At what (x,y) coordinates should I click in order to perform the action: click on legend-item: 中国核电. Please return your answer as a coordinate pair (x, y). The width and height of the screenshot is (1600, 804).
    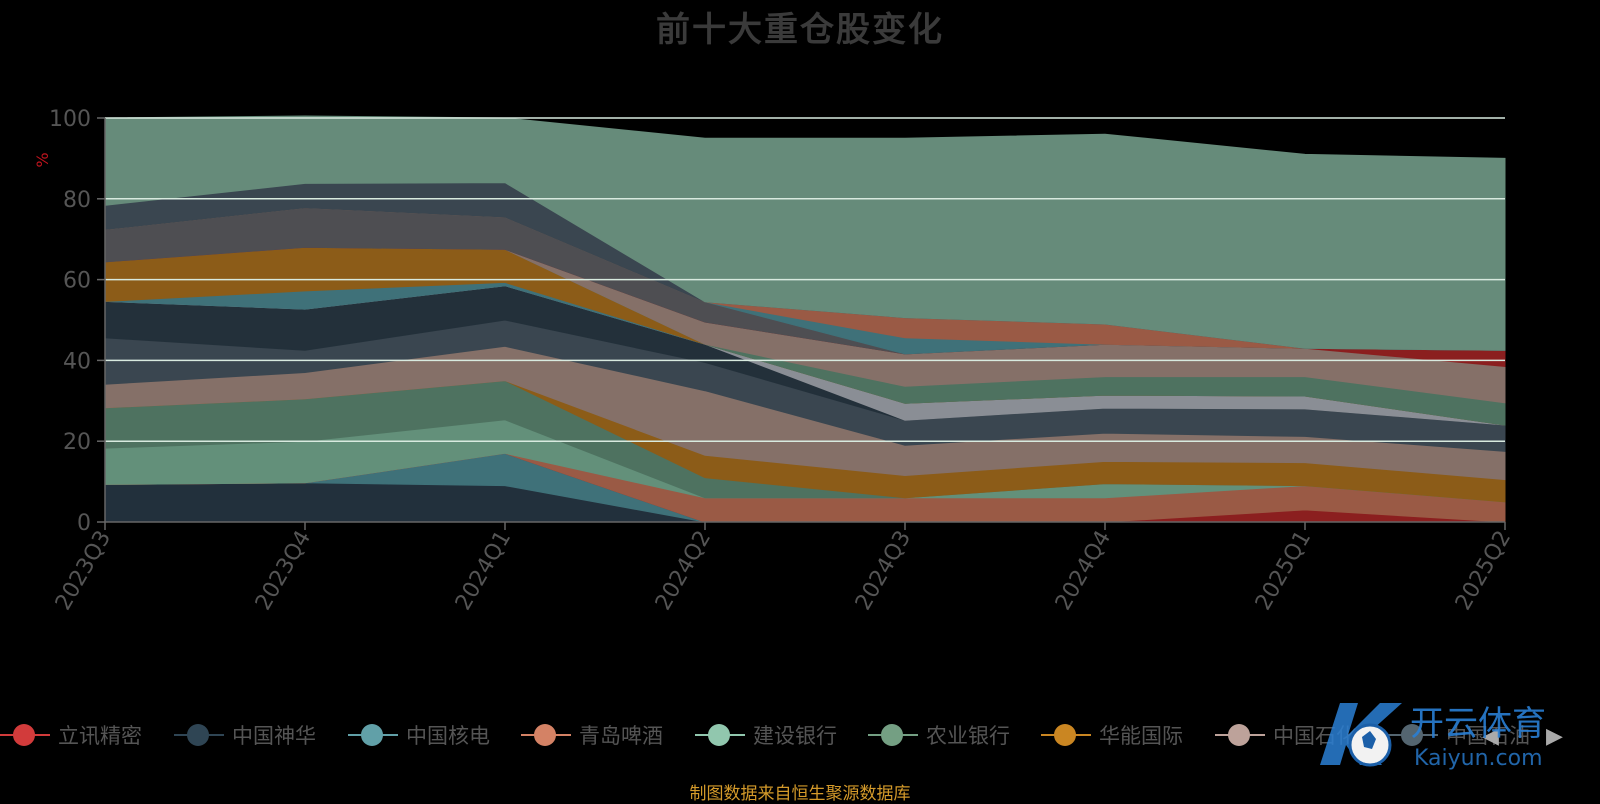
    Looking at the image, I should click on (419, 735).